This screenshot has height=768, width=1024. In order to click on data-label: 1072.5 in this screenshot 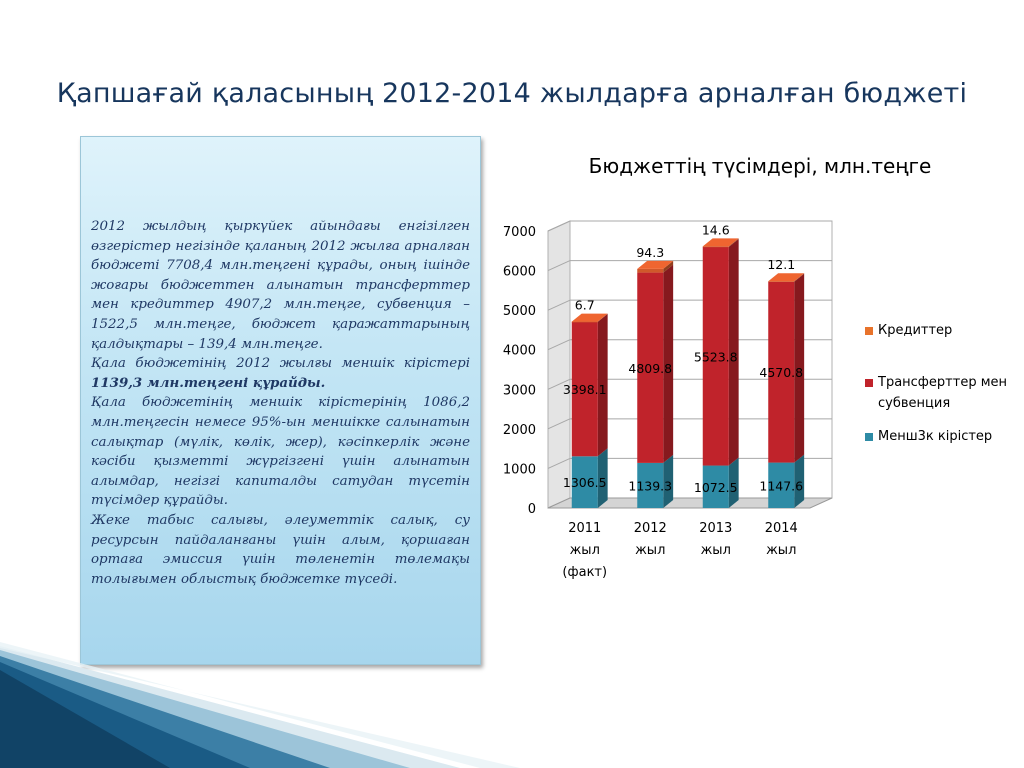, I will do `click(716, 487)`.